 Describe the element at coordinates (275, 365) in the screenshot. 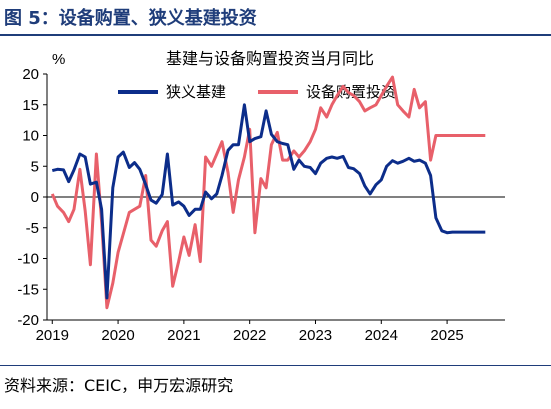

I see `bottom-rule` at that location.